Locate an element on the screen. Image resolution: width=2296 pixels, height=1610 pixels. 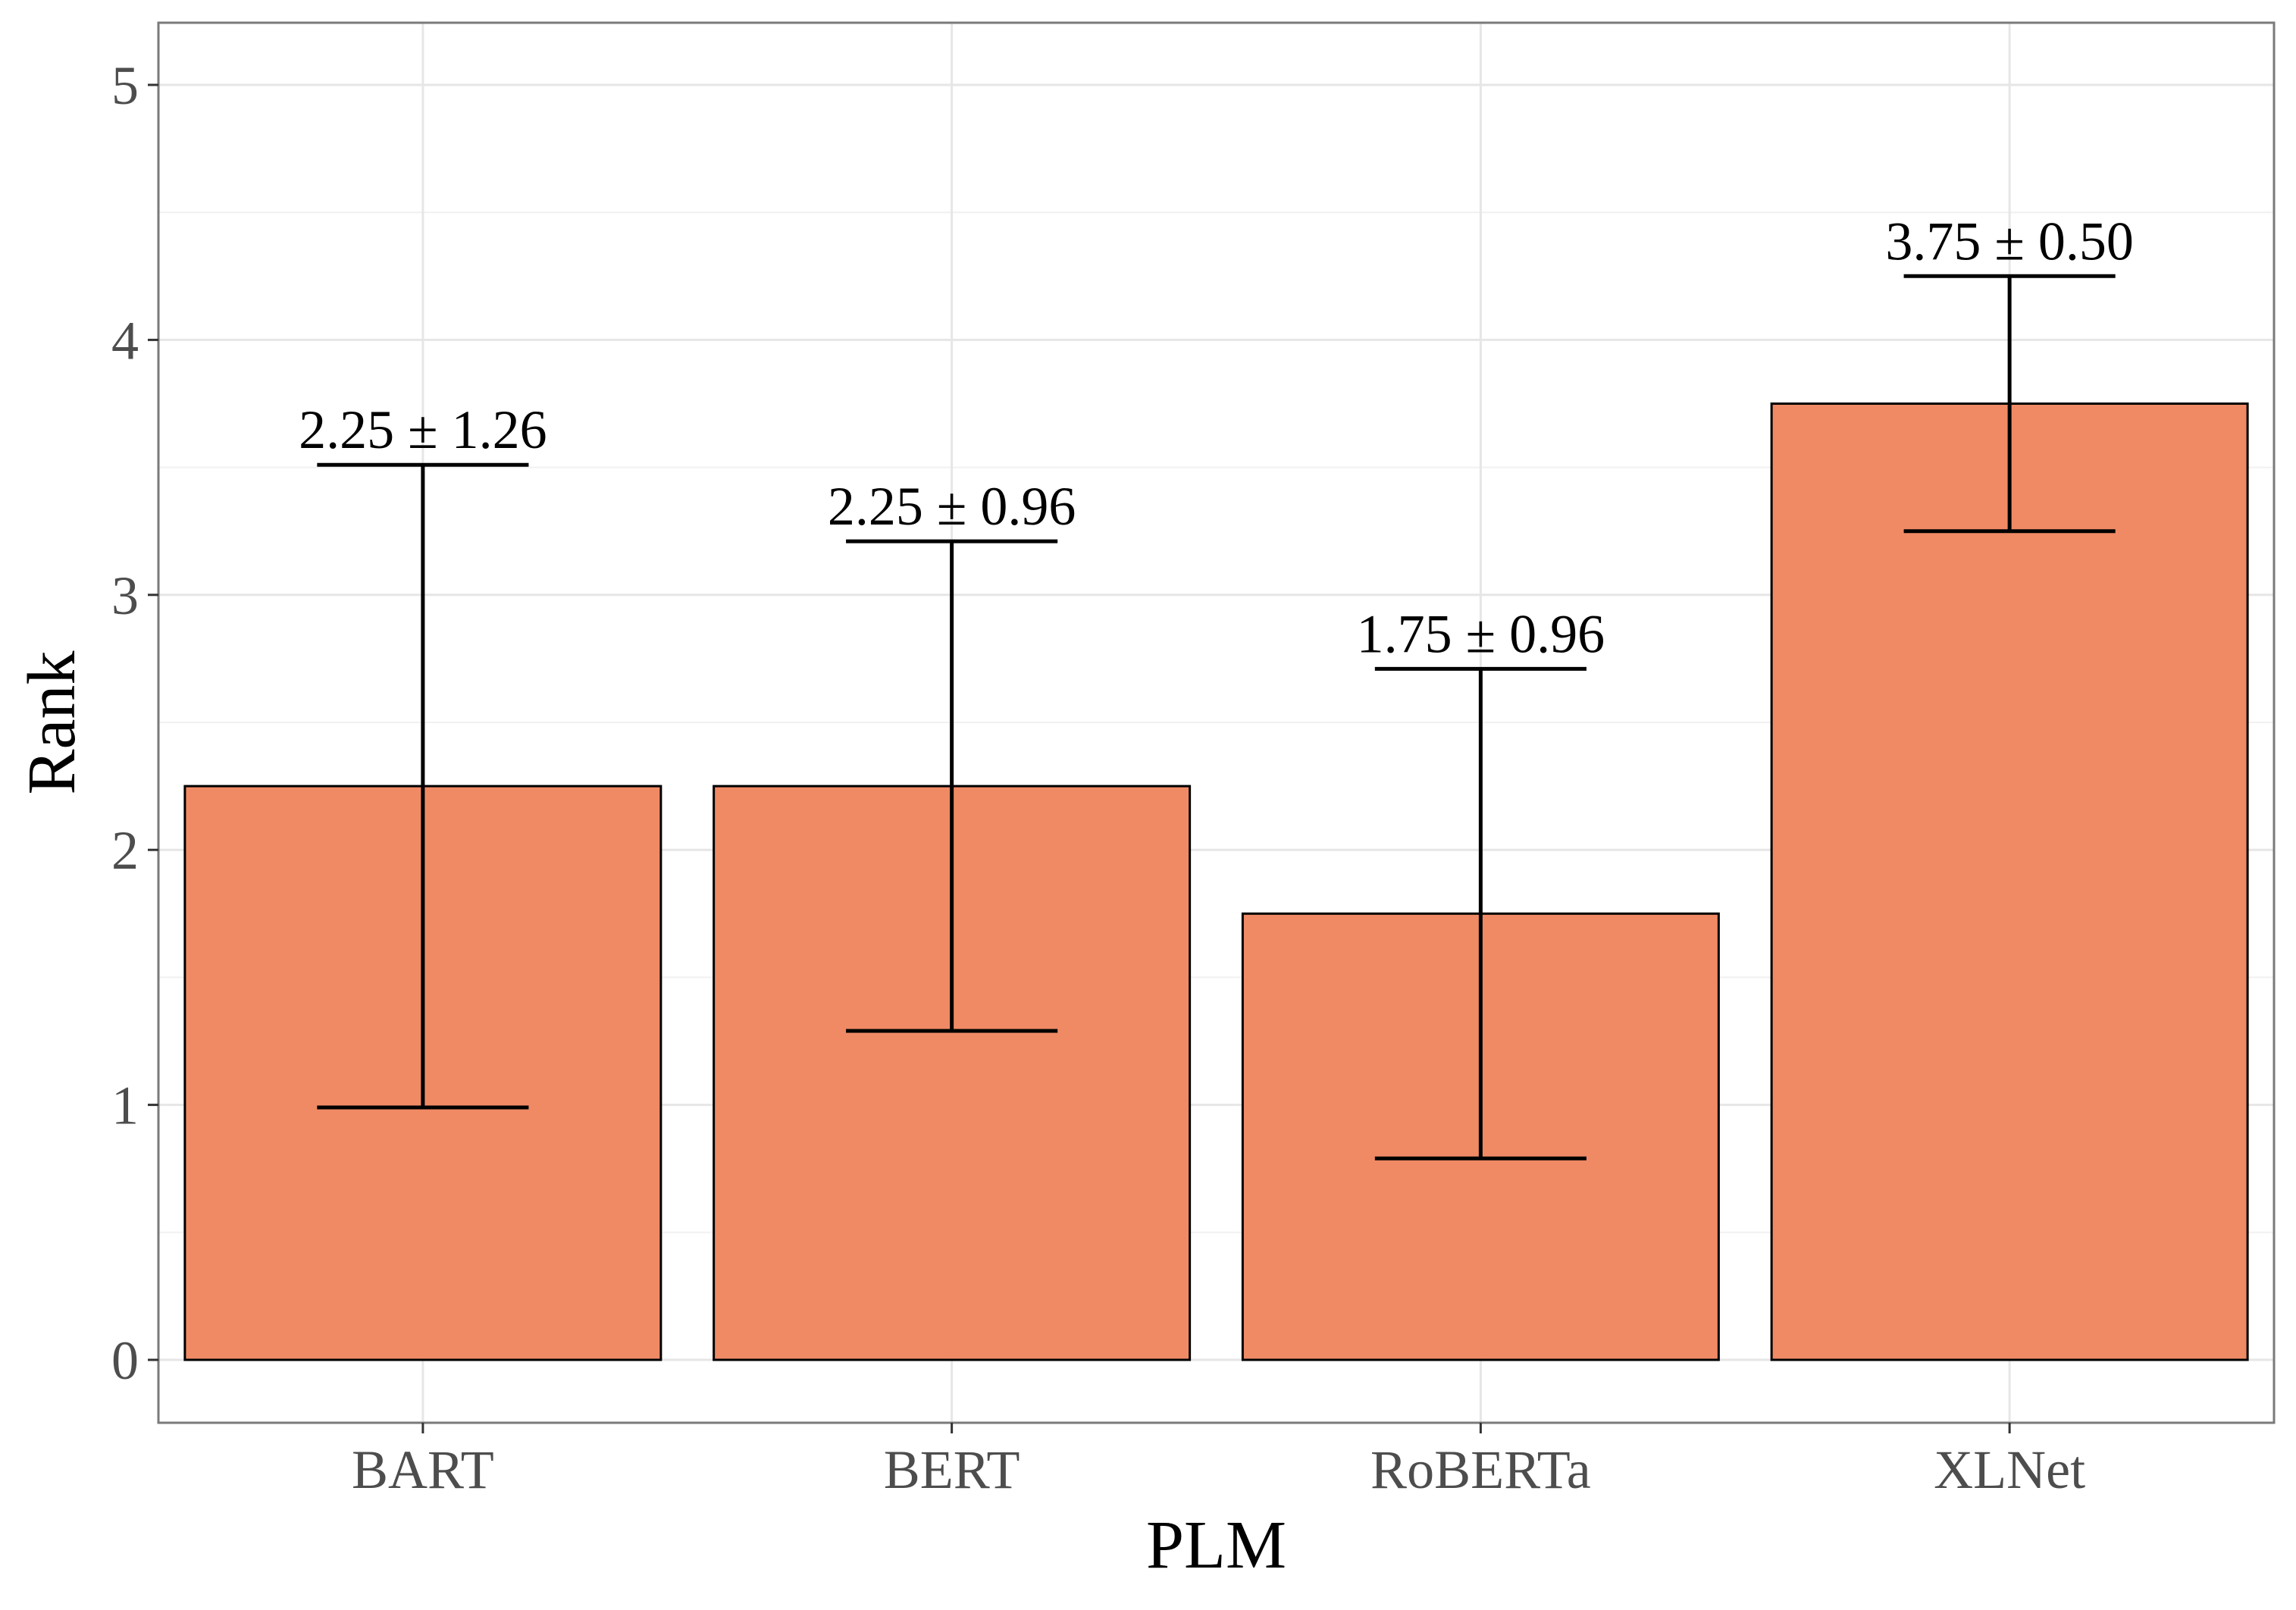
x-tick-label: RoBERTa is located at coordinates (1480, 1469).